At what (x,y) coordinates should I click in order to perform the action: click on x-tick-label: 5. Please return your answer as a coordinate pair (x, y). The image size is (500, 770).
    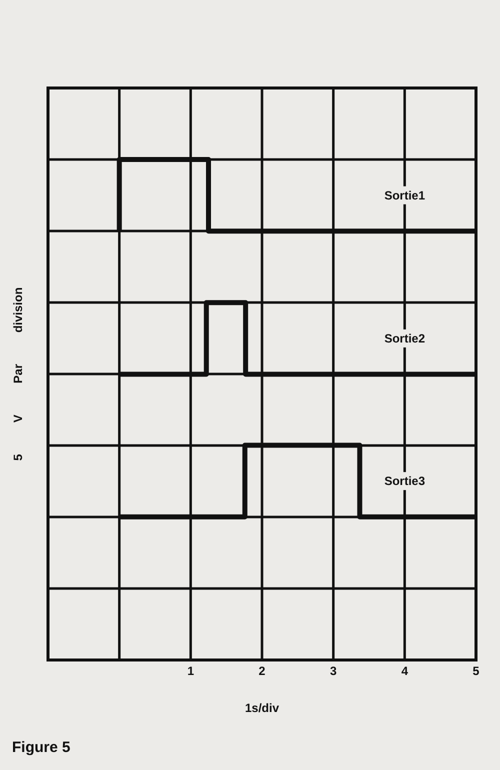
    Looking at the image, I should click on (476, 671).